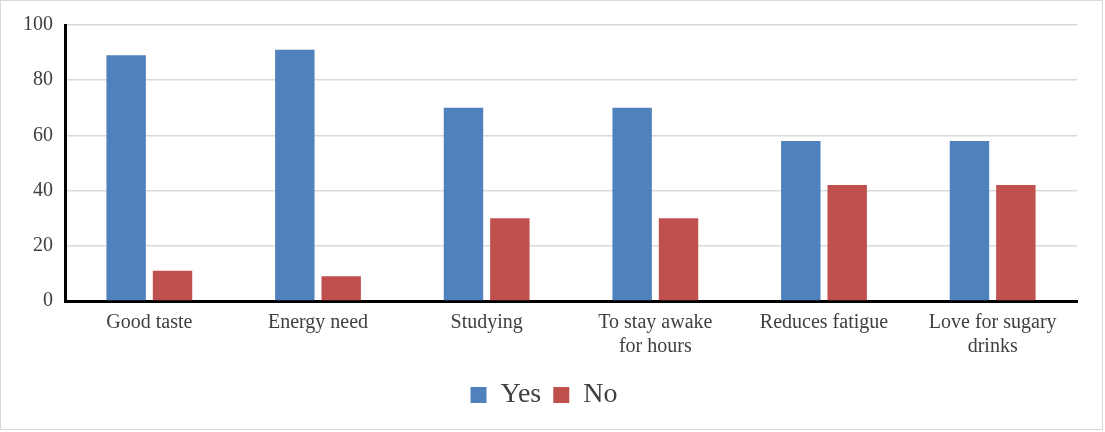  What do you see at coordinates (43, 78) in the screenshot?
I see `y-tick-label: 80` at bounding box center [43, 78].